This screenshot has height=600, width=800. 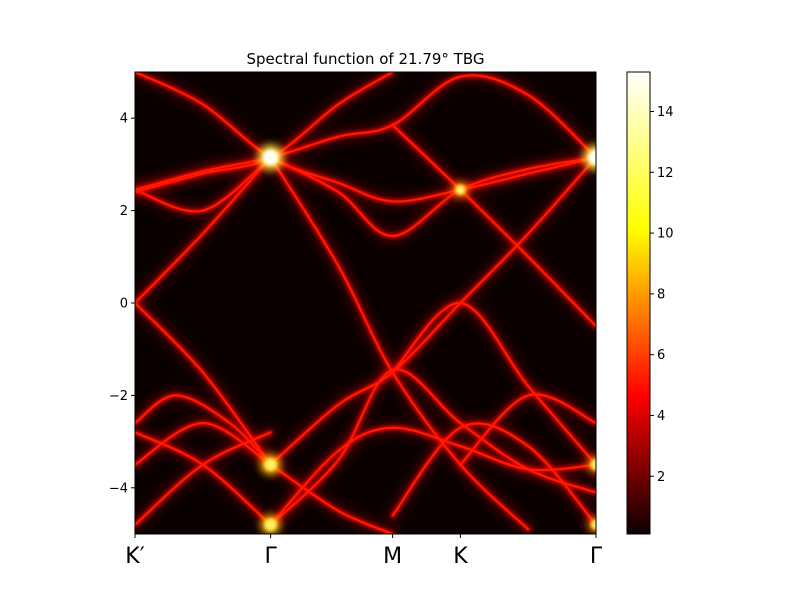 I want to click on colorbar-frame, so click(x=638, y=303).